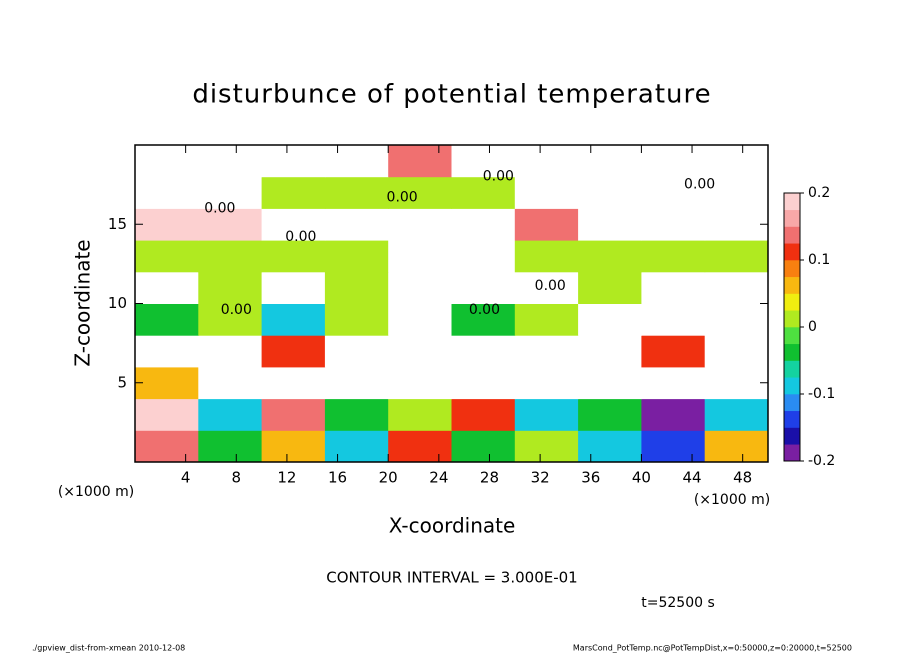 Image resolution: width=904 pixels, height=654 pixels. What do you see at coordinates (489, 478) in the screenshot?
I see `x-tick-label: 28` at bounding box center [489, 478].